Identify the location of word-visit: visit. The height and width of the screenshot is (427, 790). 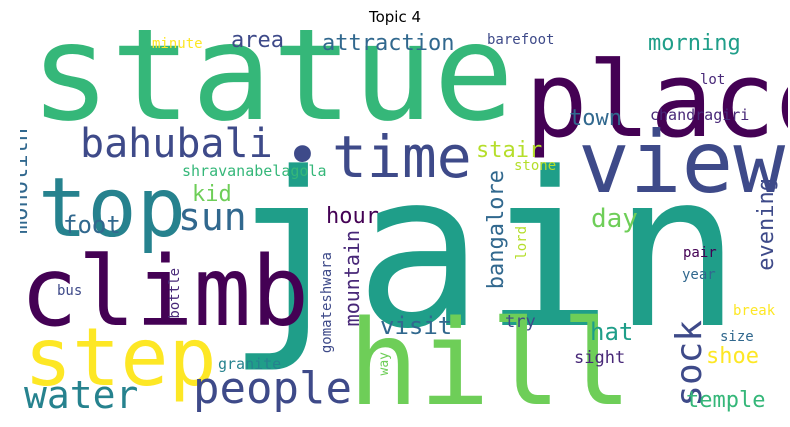
(416, 326).